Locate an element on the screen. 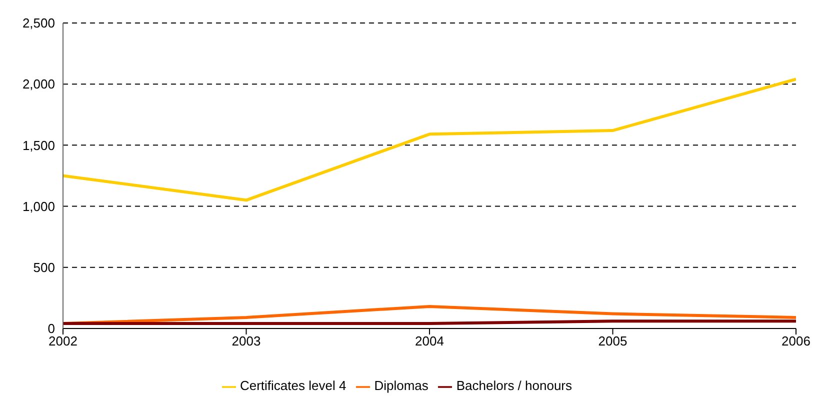 The height and width of the screenshot is (412, 822). y-tick-label: 2,500 is located at coordinates (38, 23).